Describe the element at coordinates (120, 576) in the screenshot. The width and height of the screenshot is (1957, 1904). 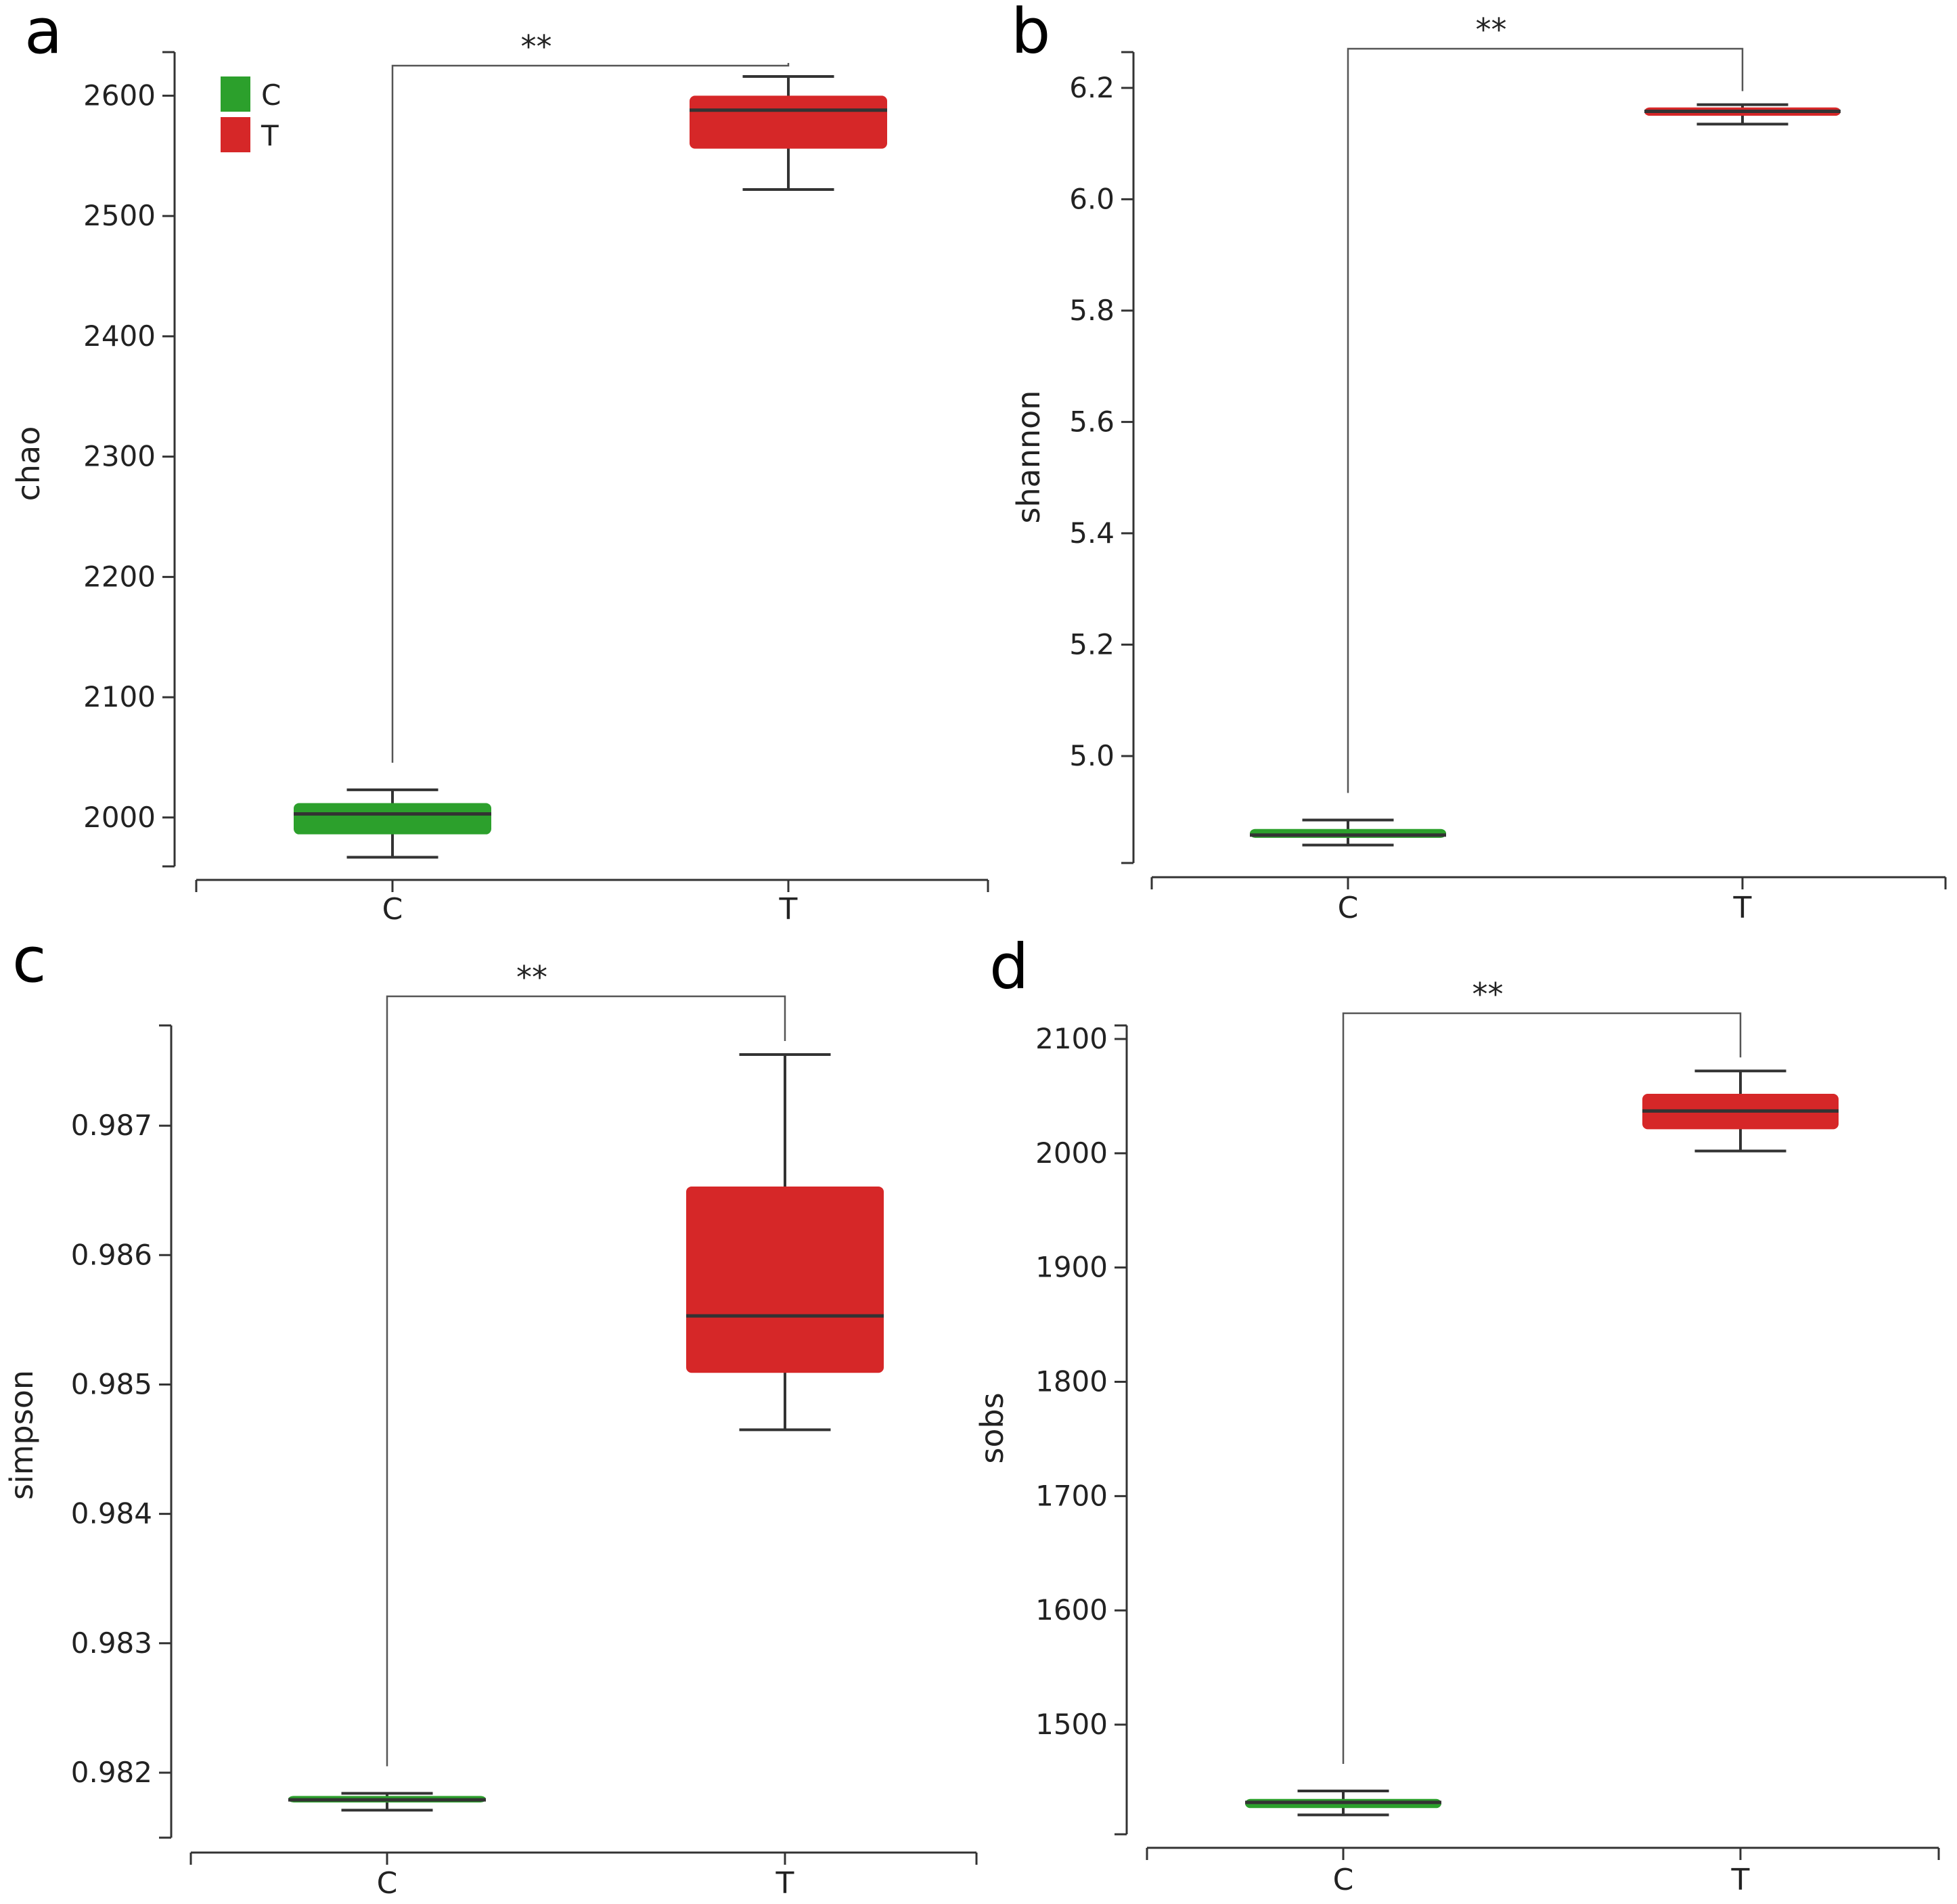
I see `y-tick-label: 2200` at that location.